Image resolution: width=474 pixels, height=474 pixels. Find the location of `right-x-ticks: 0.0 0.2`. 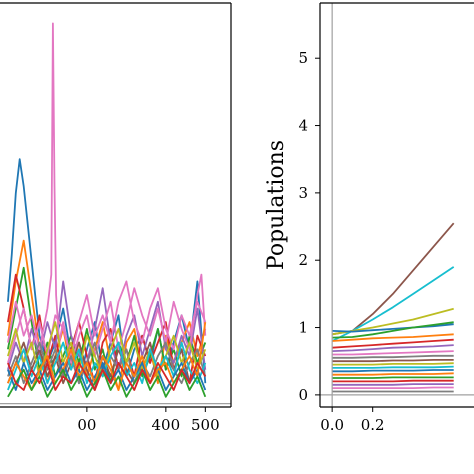

right-x-ticks: 0.0 0.2 is located at coordinates (352, 420).